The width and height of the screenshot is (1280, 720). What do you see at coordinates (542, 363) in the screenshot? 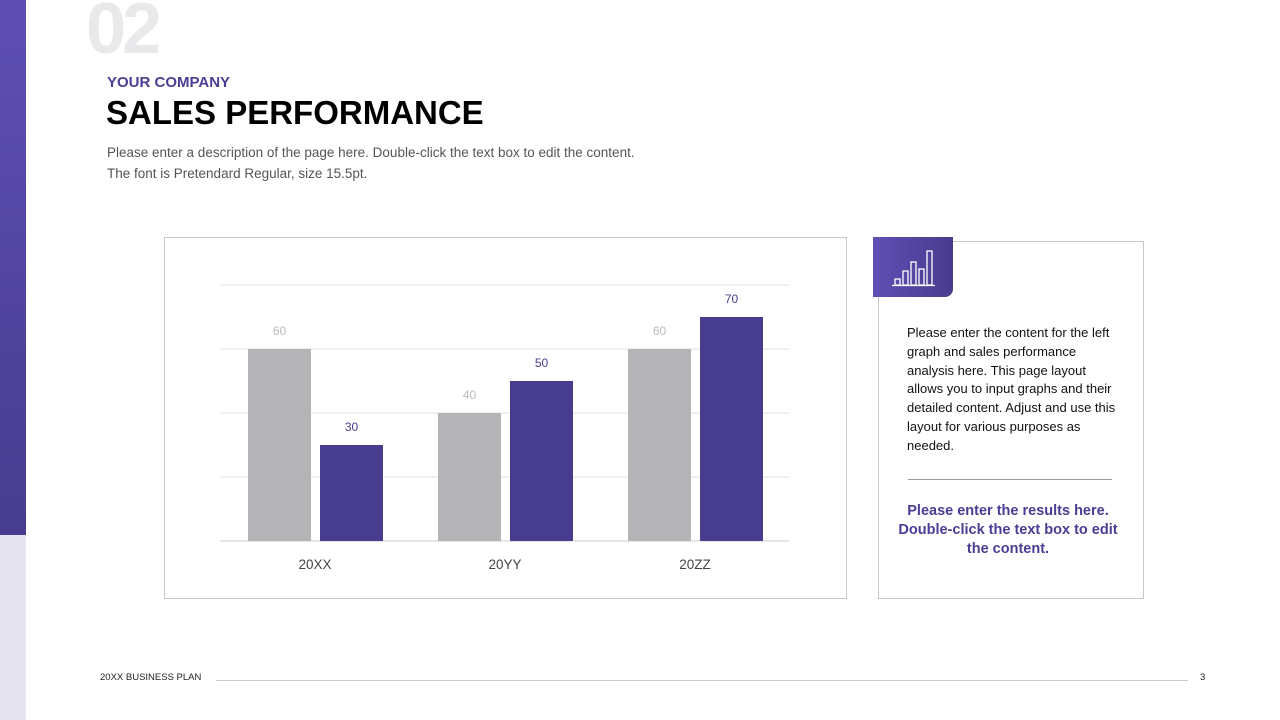
I see `data-label: 50` at bounding box center [542, 363].